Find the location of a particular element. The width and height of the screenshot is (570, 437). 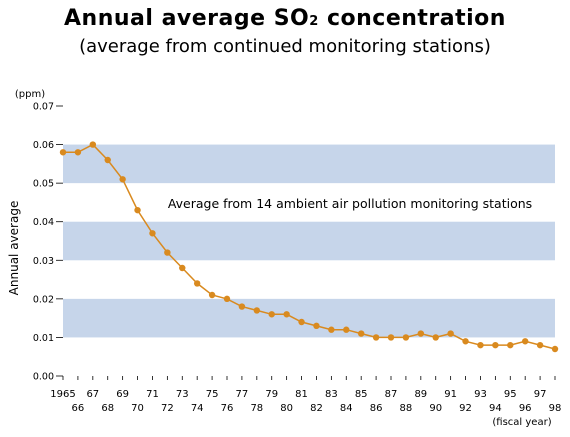

x-tick-label: 88 is located at coordinates (406, 408).